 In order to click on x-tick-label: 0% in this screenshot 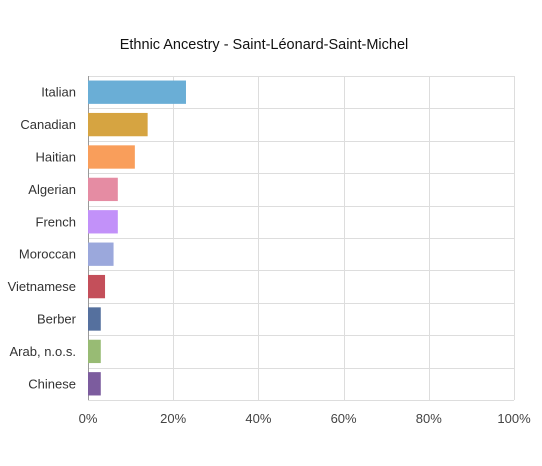, I will do `click(88, 418)`.